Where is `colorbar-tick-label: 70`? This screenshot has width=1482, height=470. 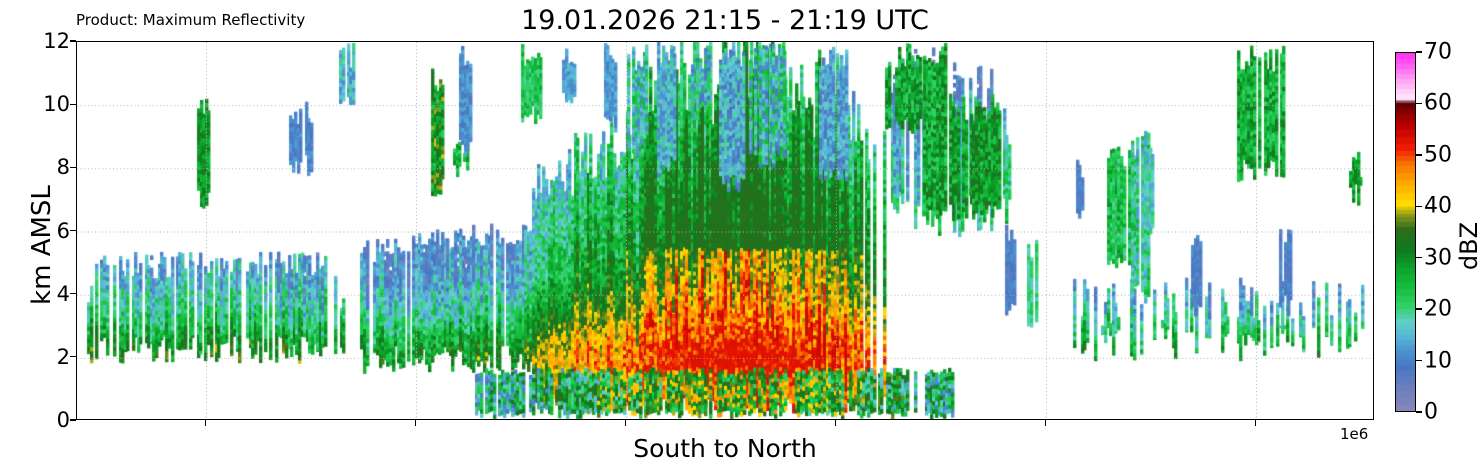 colorbar-tick-label: 70 is located at coordinates (1438, 52).